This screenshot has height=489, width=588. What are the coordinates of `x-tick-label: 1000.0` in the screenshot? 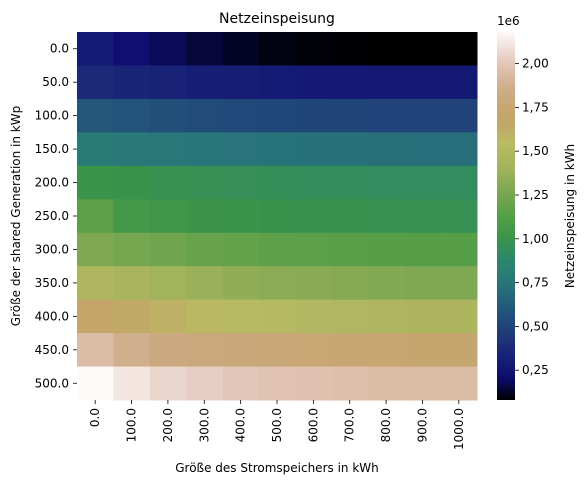 It's located at (459, 429).